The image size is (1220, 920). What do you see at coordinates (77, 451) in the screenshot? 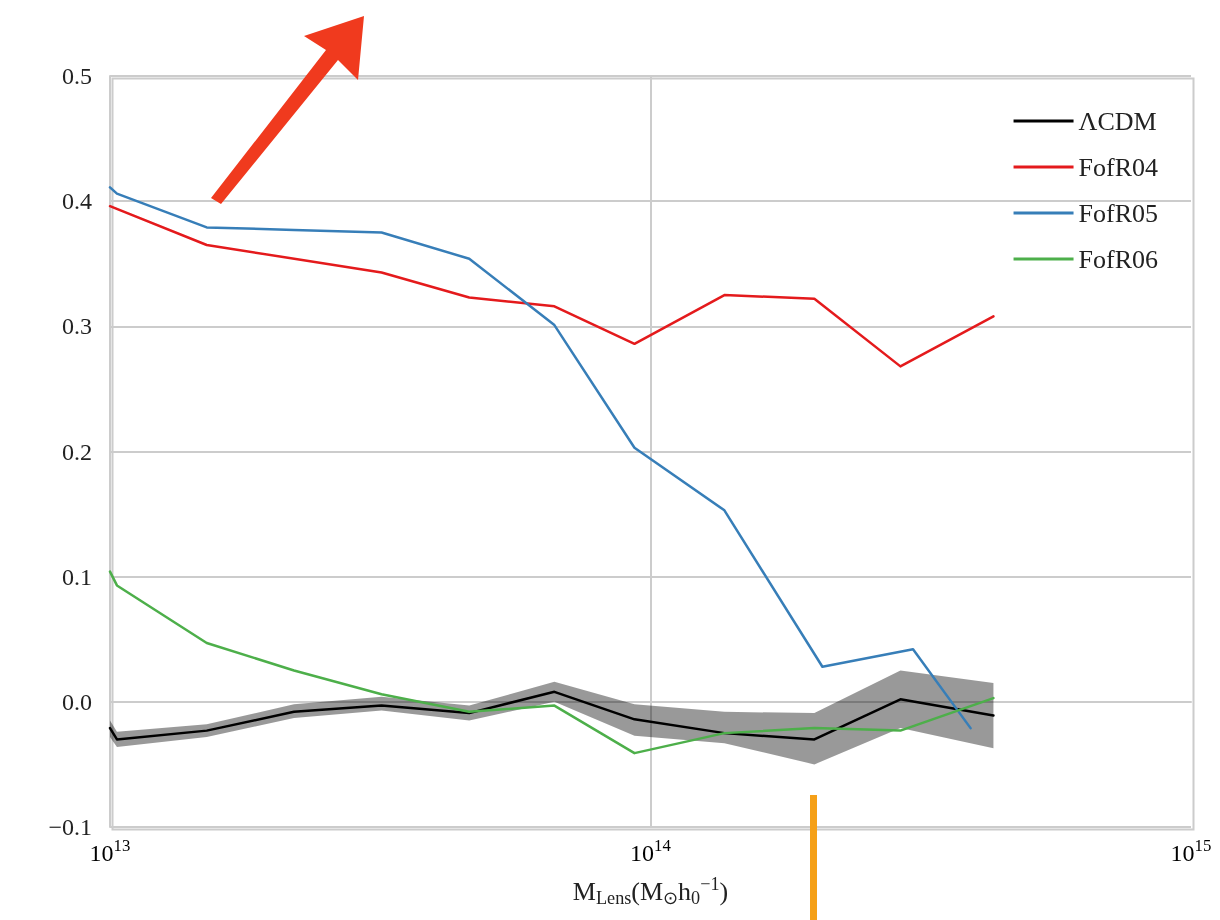
I see `y-tick-label: 0.2` at bounding box center [77, 451].